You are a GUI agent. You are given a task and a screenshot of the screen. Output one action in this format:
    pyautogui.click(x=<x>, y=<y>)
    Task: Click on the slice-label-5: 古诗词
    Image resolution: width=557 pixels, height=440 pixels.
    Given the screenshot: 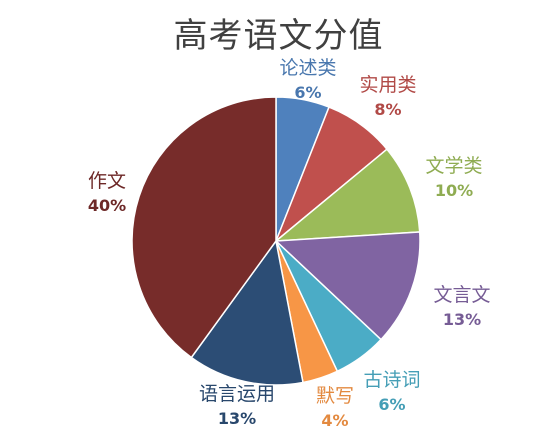 What is the action you would take?
    pyautogui.click(x=391, y=380)
    